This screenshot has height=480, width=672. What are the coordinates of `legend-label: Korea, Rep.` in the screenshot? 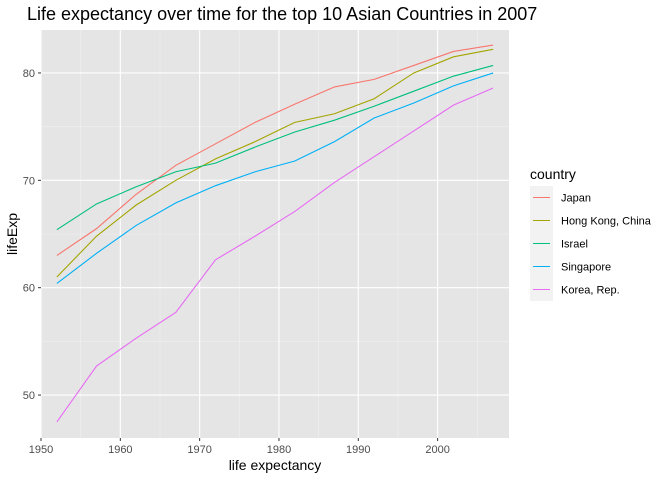 It's located at (590, 291).